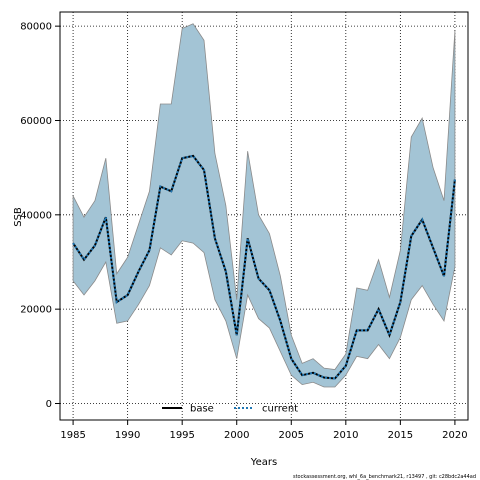 The width and height of the screenshot is (480, 480). I want to click on legend-label-base: base, so click(202, 409).